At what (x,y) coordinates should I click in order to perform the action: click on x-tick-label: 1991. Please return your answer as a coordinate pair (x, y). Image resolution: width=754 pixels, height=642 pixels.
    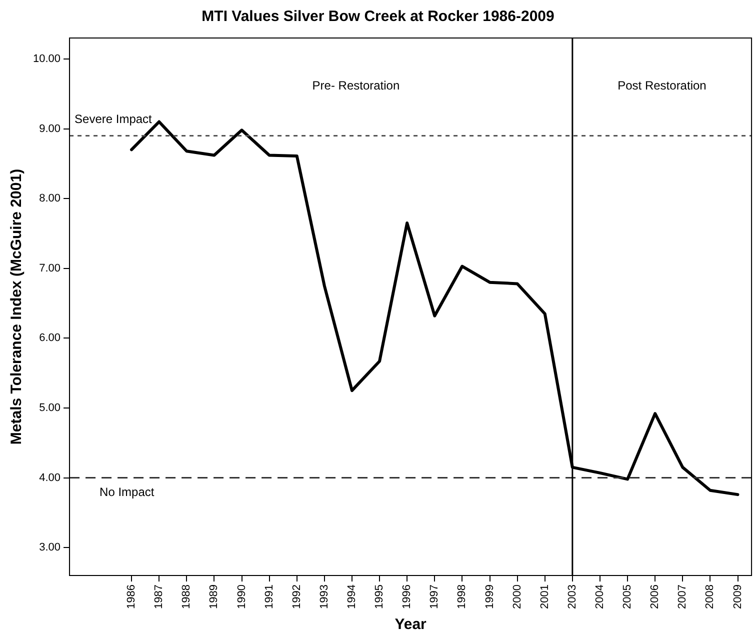
    Looking at the image, I should click on (269, 597).